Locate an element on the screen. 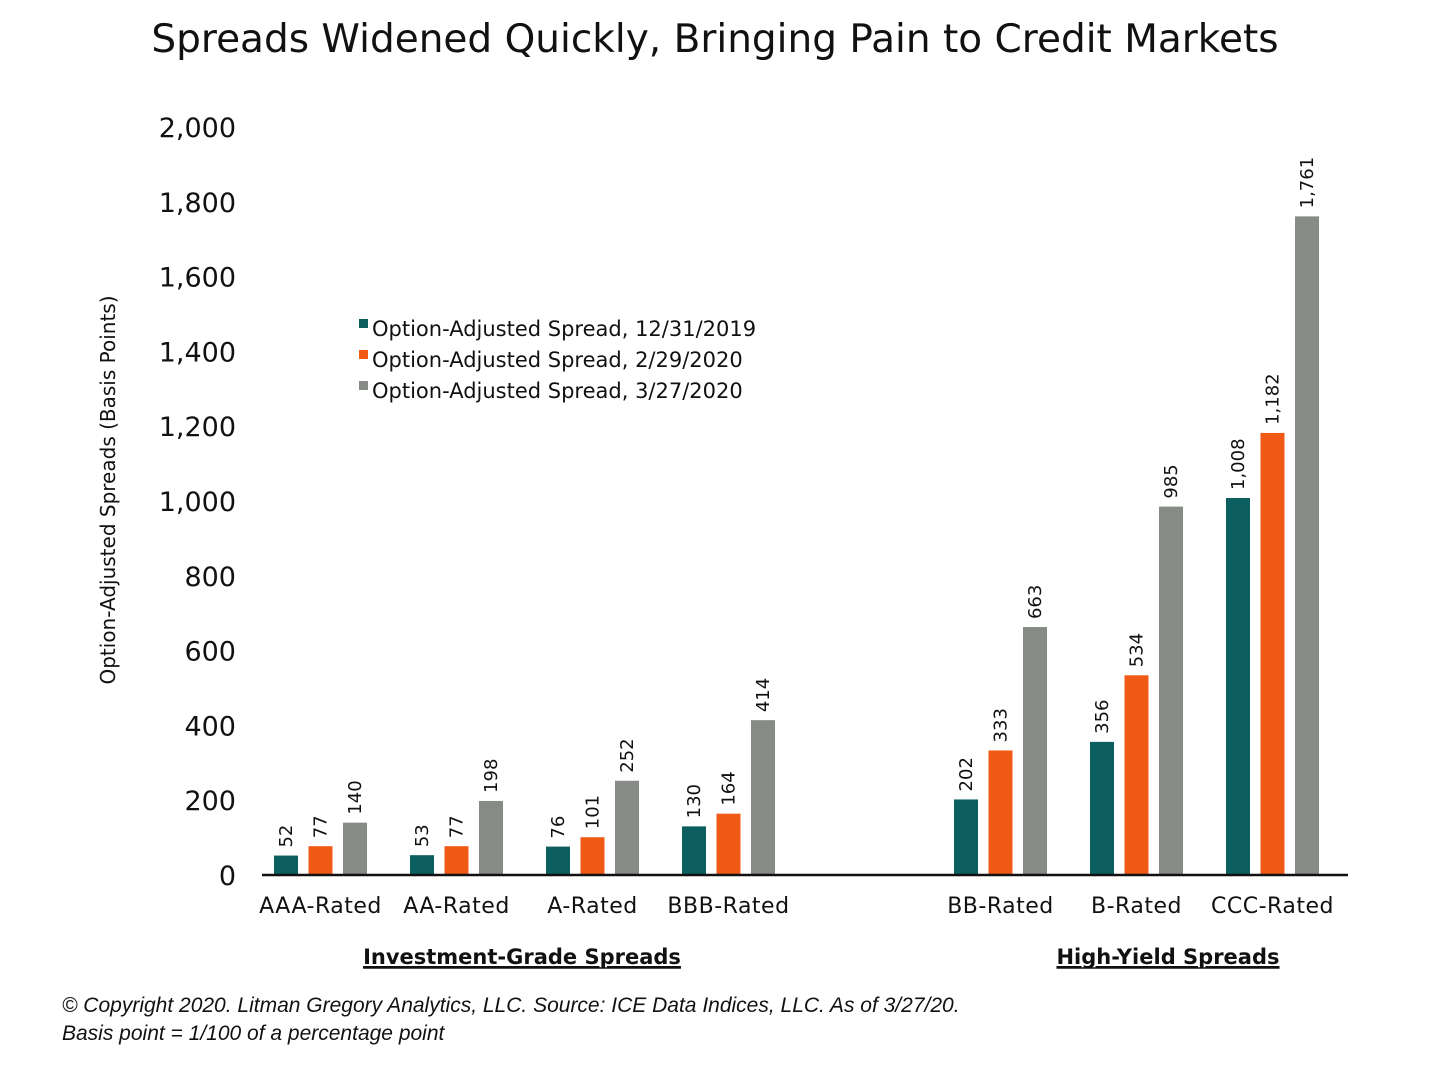 This screenshot has width=1431, height=1075. bar-value-label: 663 is located at coordinates (1035, 602).